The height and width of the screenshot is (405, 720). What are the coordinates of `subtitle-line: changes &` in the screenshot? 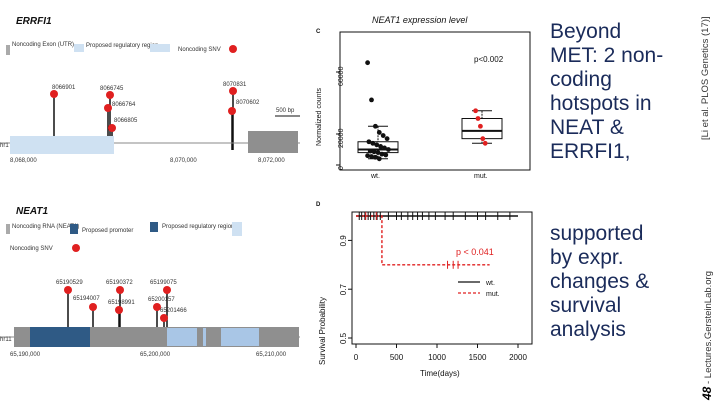 It's located at (600, 281).